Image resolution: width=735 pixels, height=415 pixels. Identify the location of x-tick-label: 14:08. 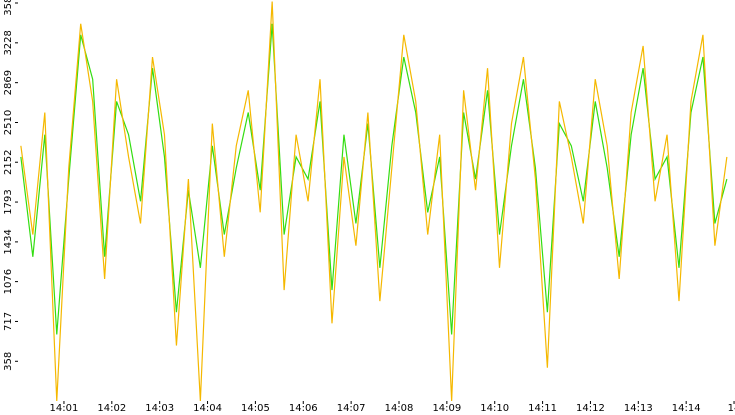
(399, 408).